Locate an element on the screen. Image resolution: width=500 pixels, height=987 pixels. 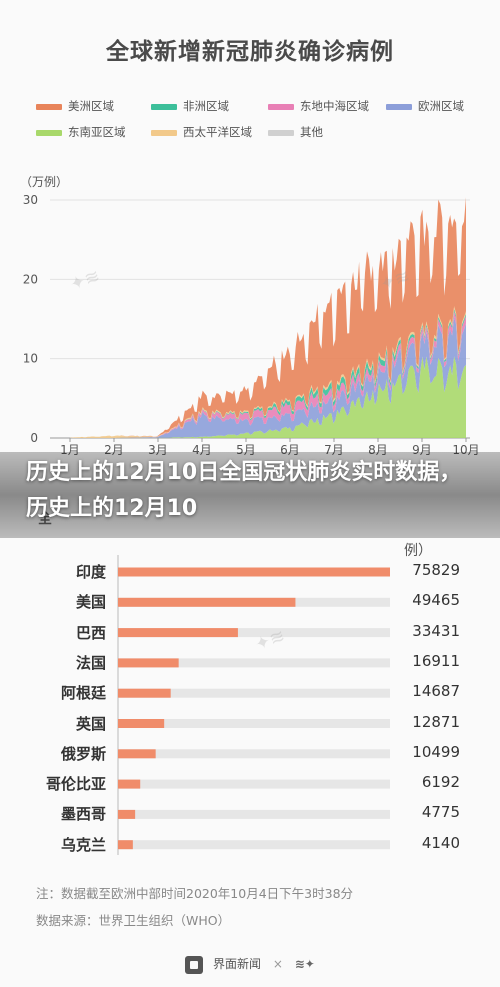
y-tick-label: 10 is located at coordinates (30, 359).